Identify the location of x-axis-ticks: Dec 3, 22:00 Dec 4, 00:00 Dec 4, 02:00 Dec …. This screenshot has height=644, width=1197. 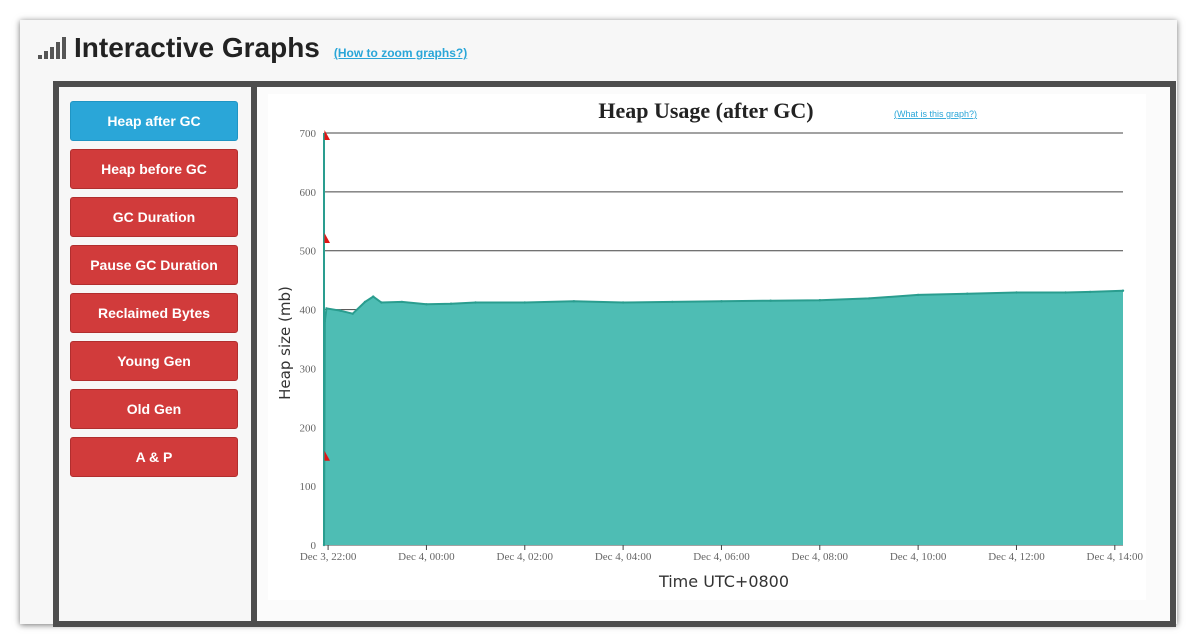
(722, 554).